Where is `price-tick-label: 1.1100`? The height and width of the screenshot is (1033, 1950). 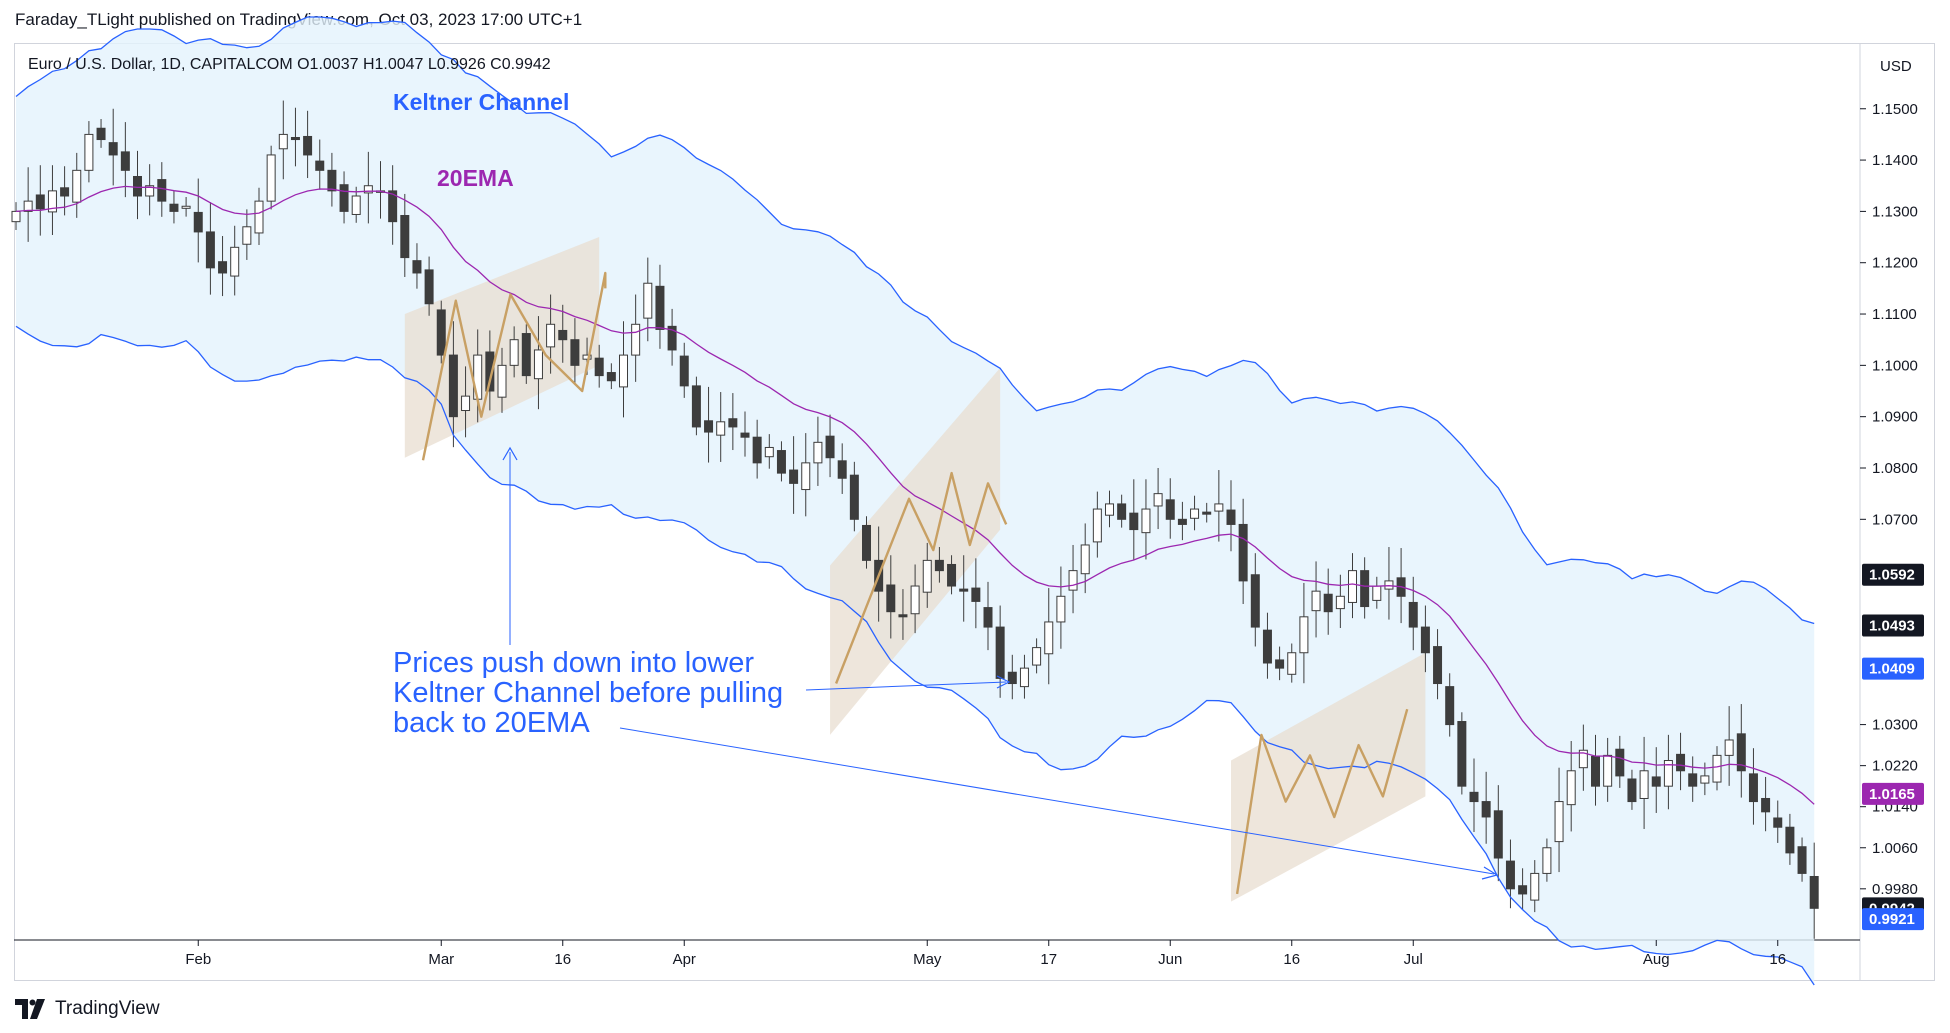
price-tick-label: 1.1100 is located at coordinates (1894, 314).